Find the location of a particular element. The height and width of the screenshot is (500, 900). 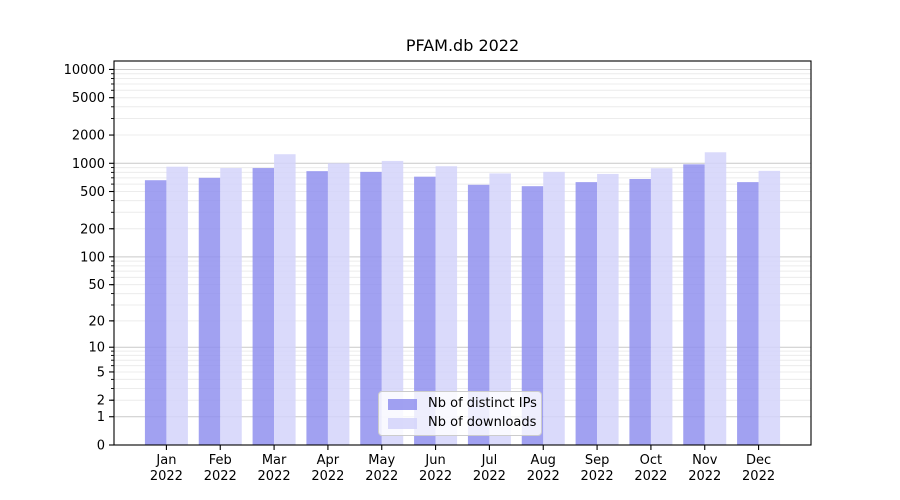

x-tick-label-month-jul: Jul is located at coordinates (489, 460).